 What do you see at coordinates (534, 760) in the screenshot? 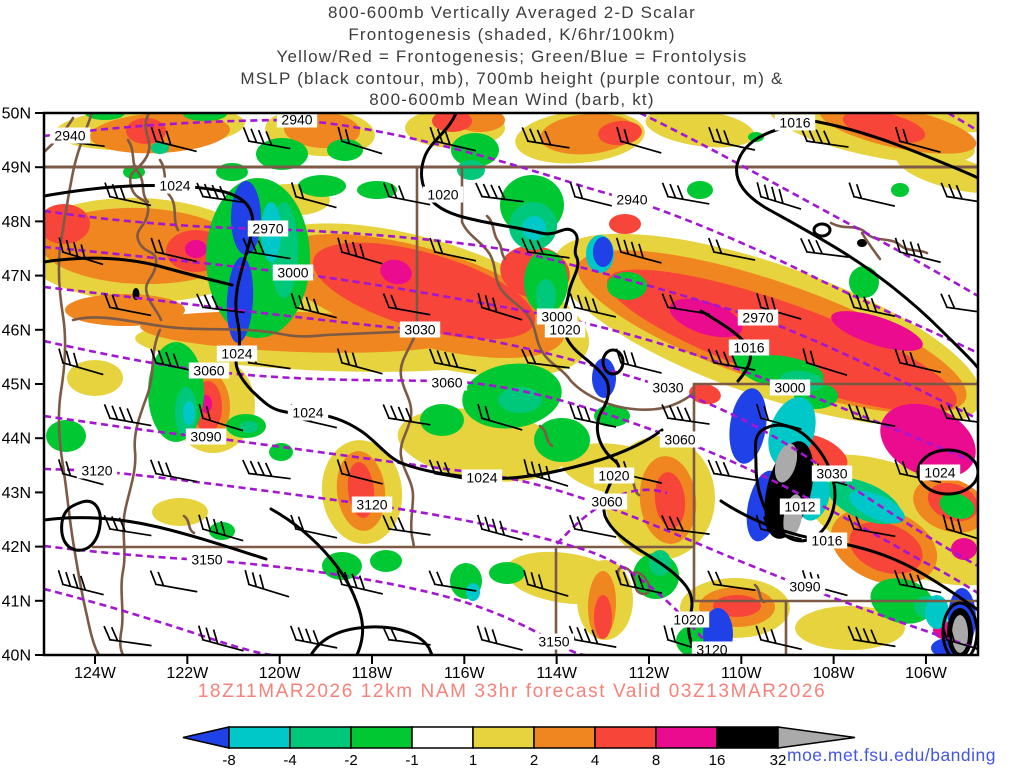
I see `colorbar-tick-label: 2` at bounding box center [534, 760].